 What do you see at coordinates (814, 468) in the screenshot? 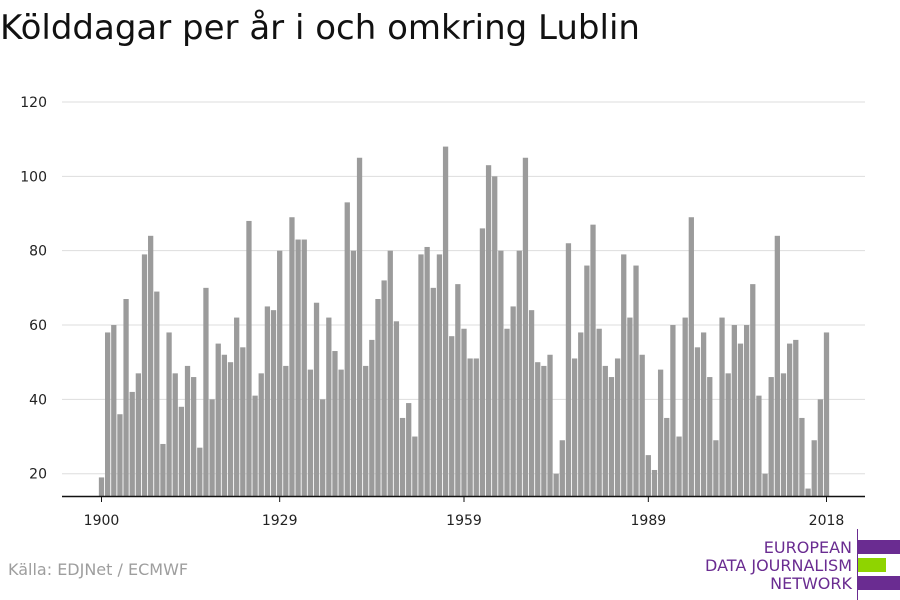
I see `bar-2016` at bounding box center [814, 468].